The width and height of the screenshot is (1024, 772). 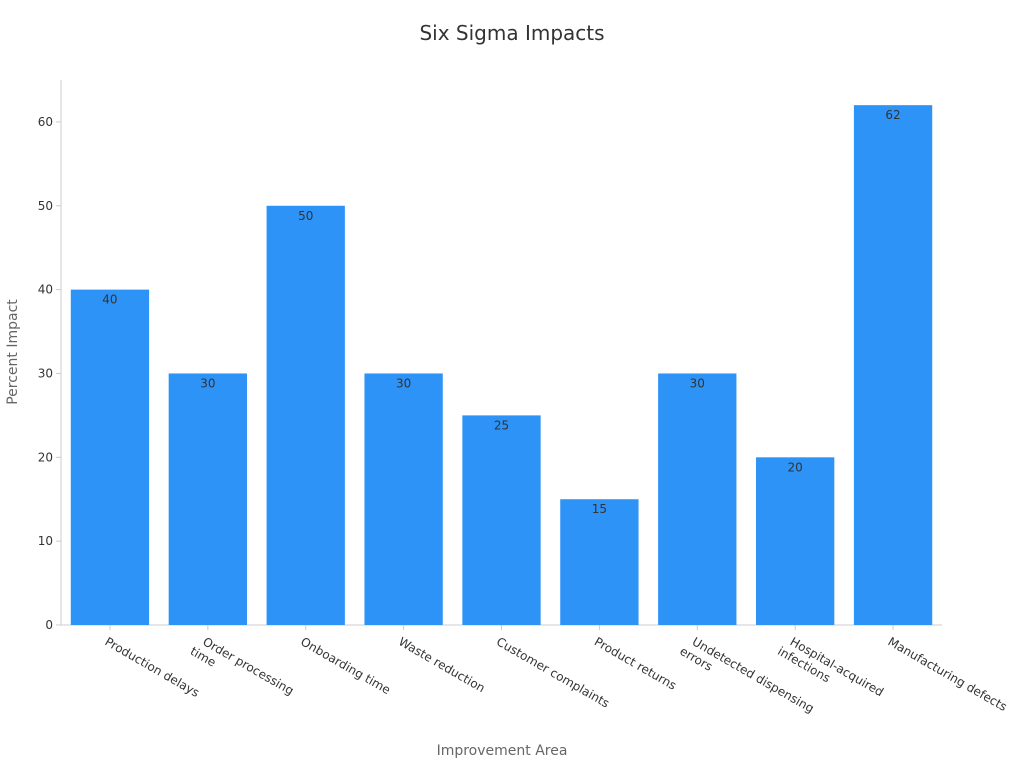 What do you see at coordinates (45, 122) in the screenshot?
I see `y-tick-label: 60` at bounding box center [45, 122].